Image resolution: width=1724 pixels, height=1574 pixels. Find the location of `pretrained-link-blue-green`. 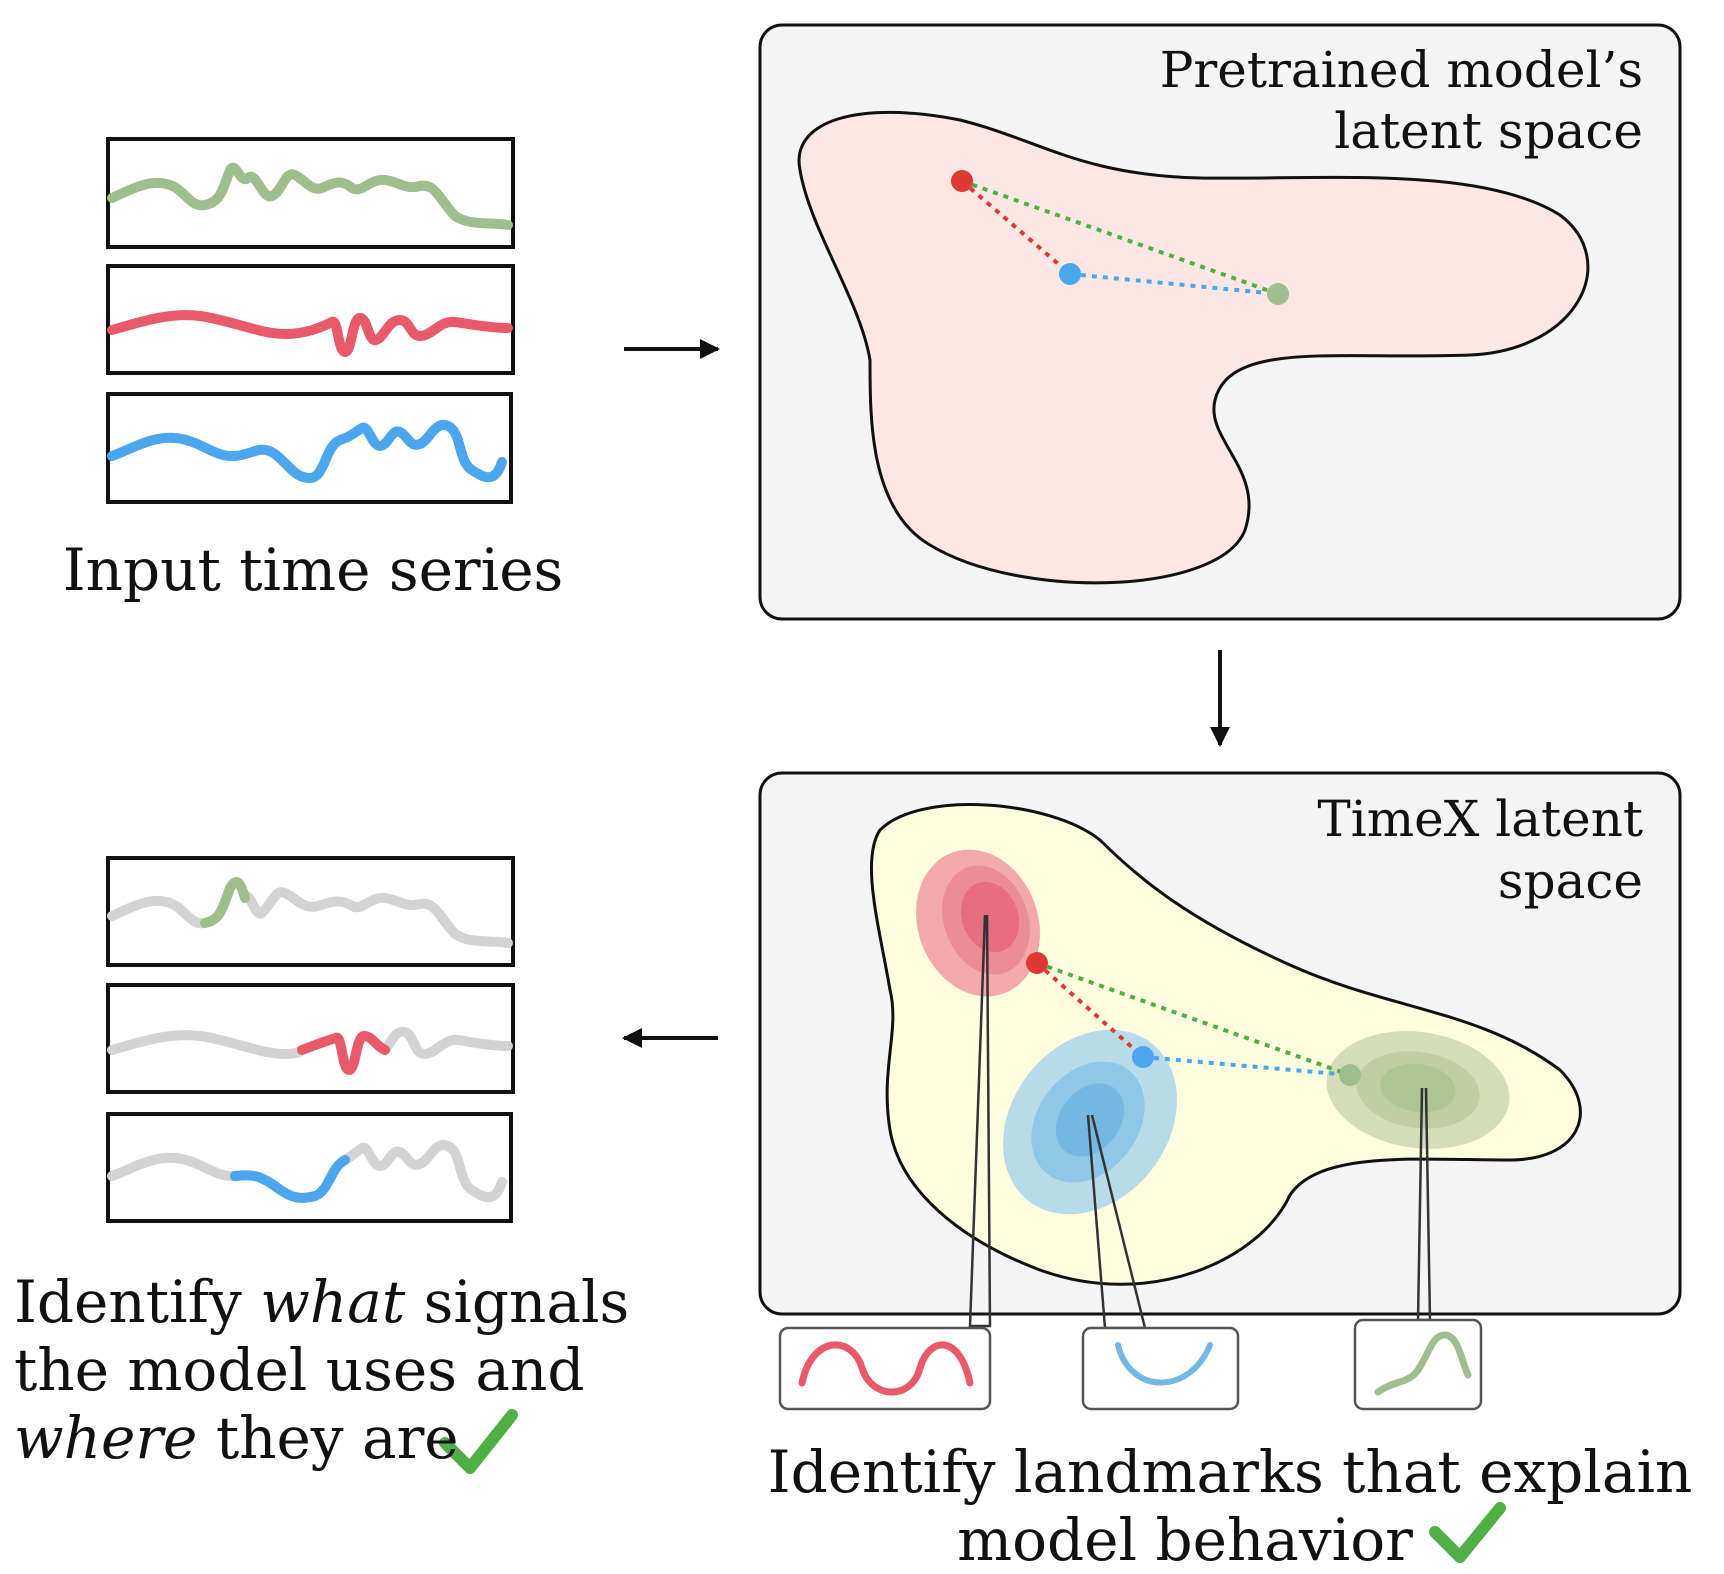

pretrained-link-blue-green is located at coordinates (1174, 284).